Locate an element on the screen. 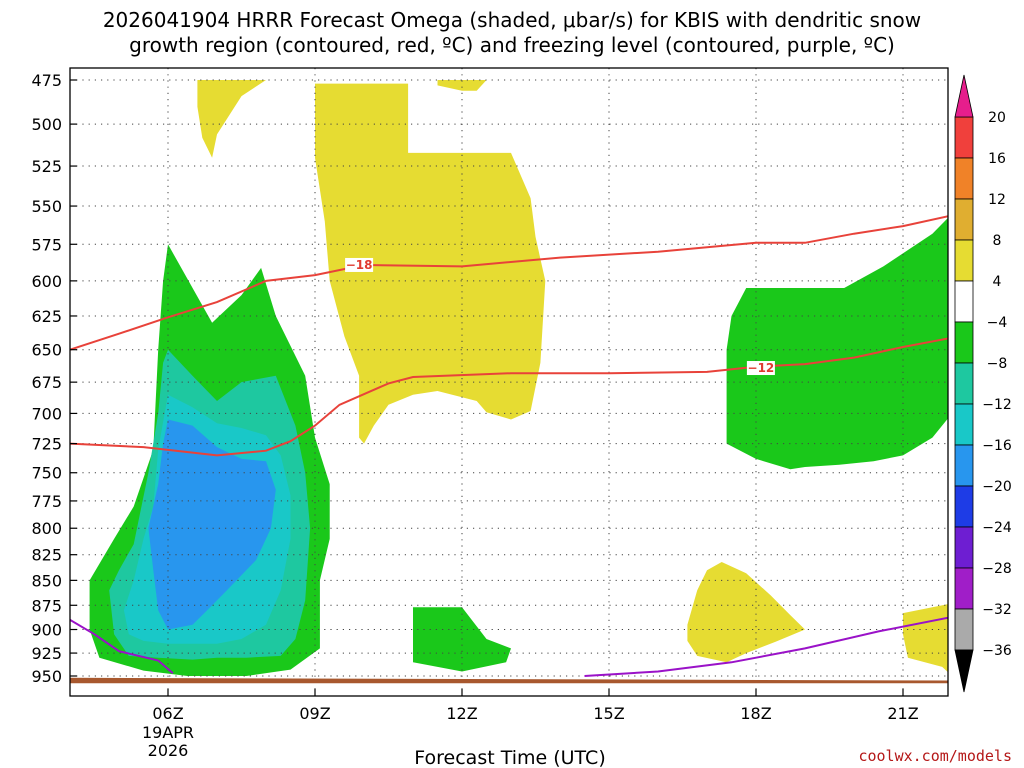  y-tick-label: 700 is located at coordinates (46, 413).